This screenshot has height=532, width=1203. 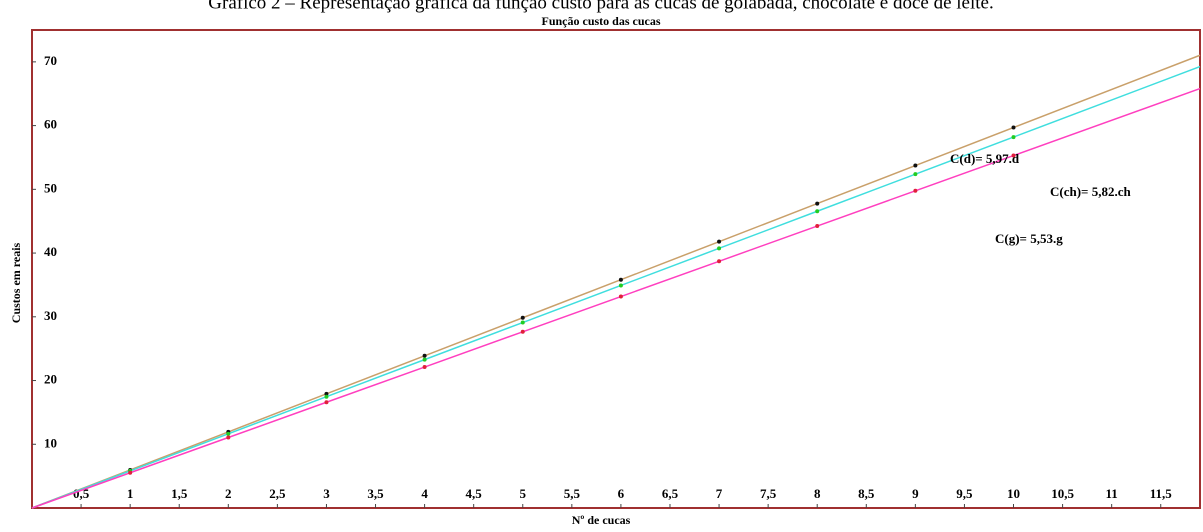 I want to click on x-tick-label: 10,5, so click(x=1062, y=493).